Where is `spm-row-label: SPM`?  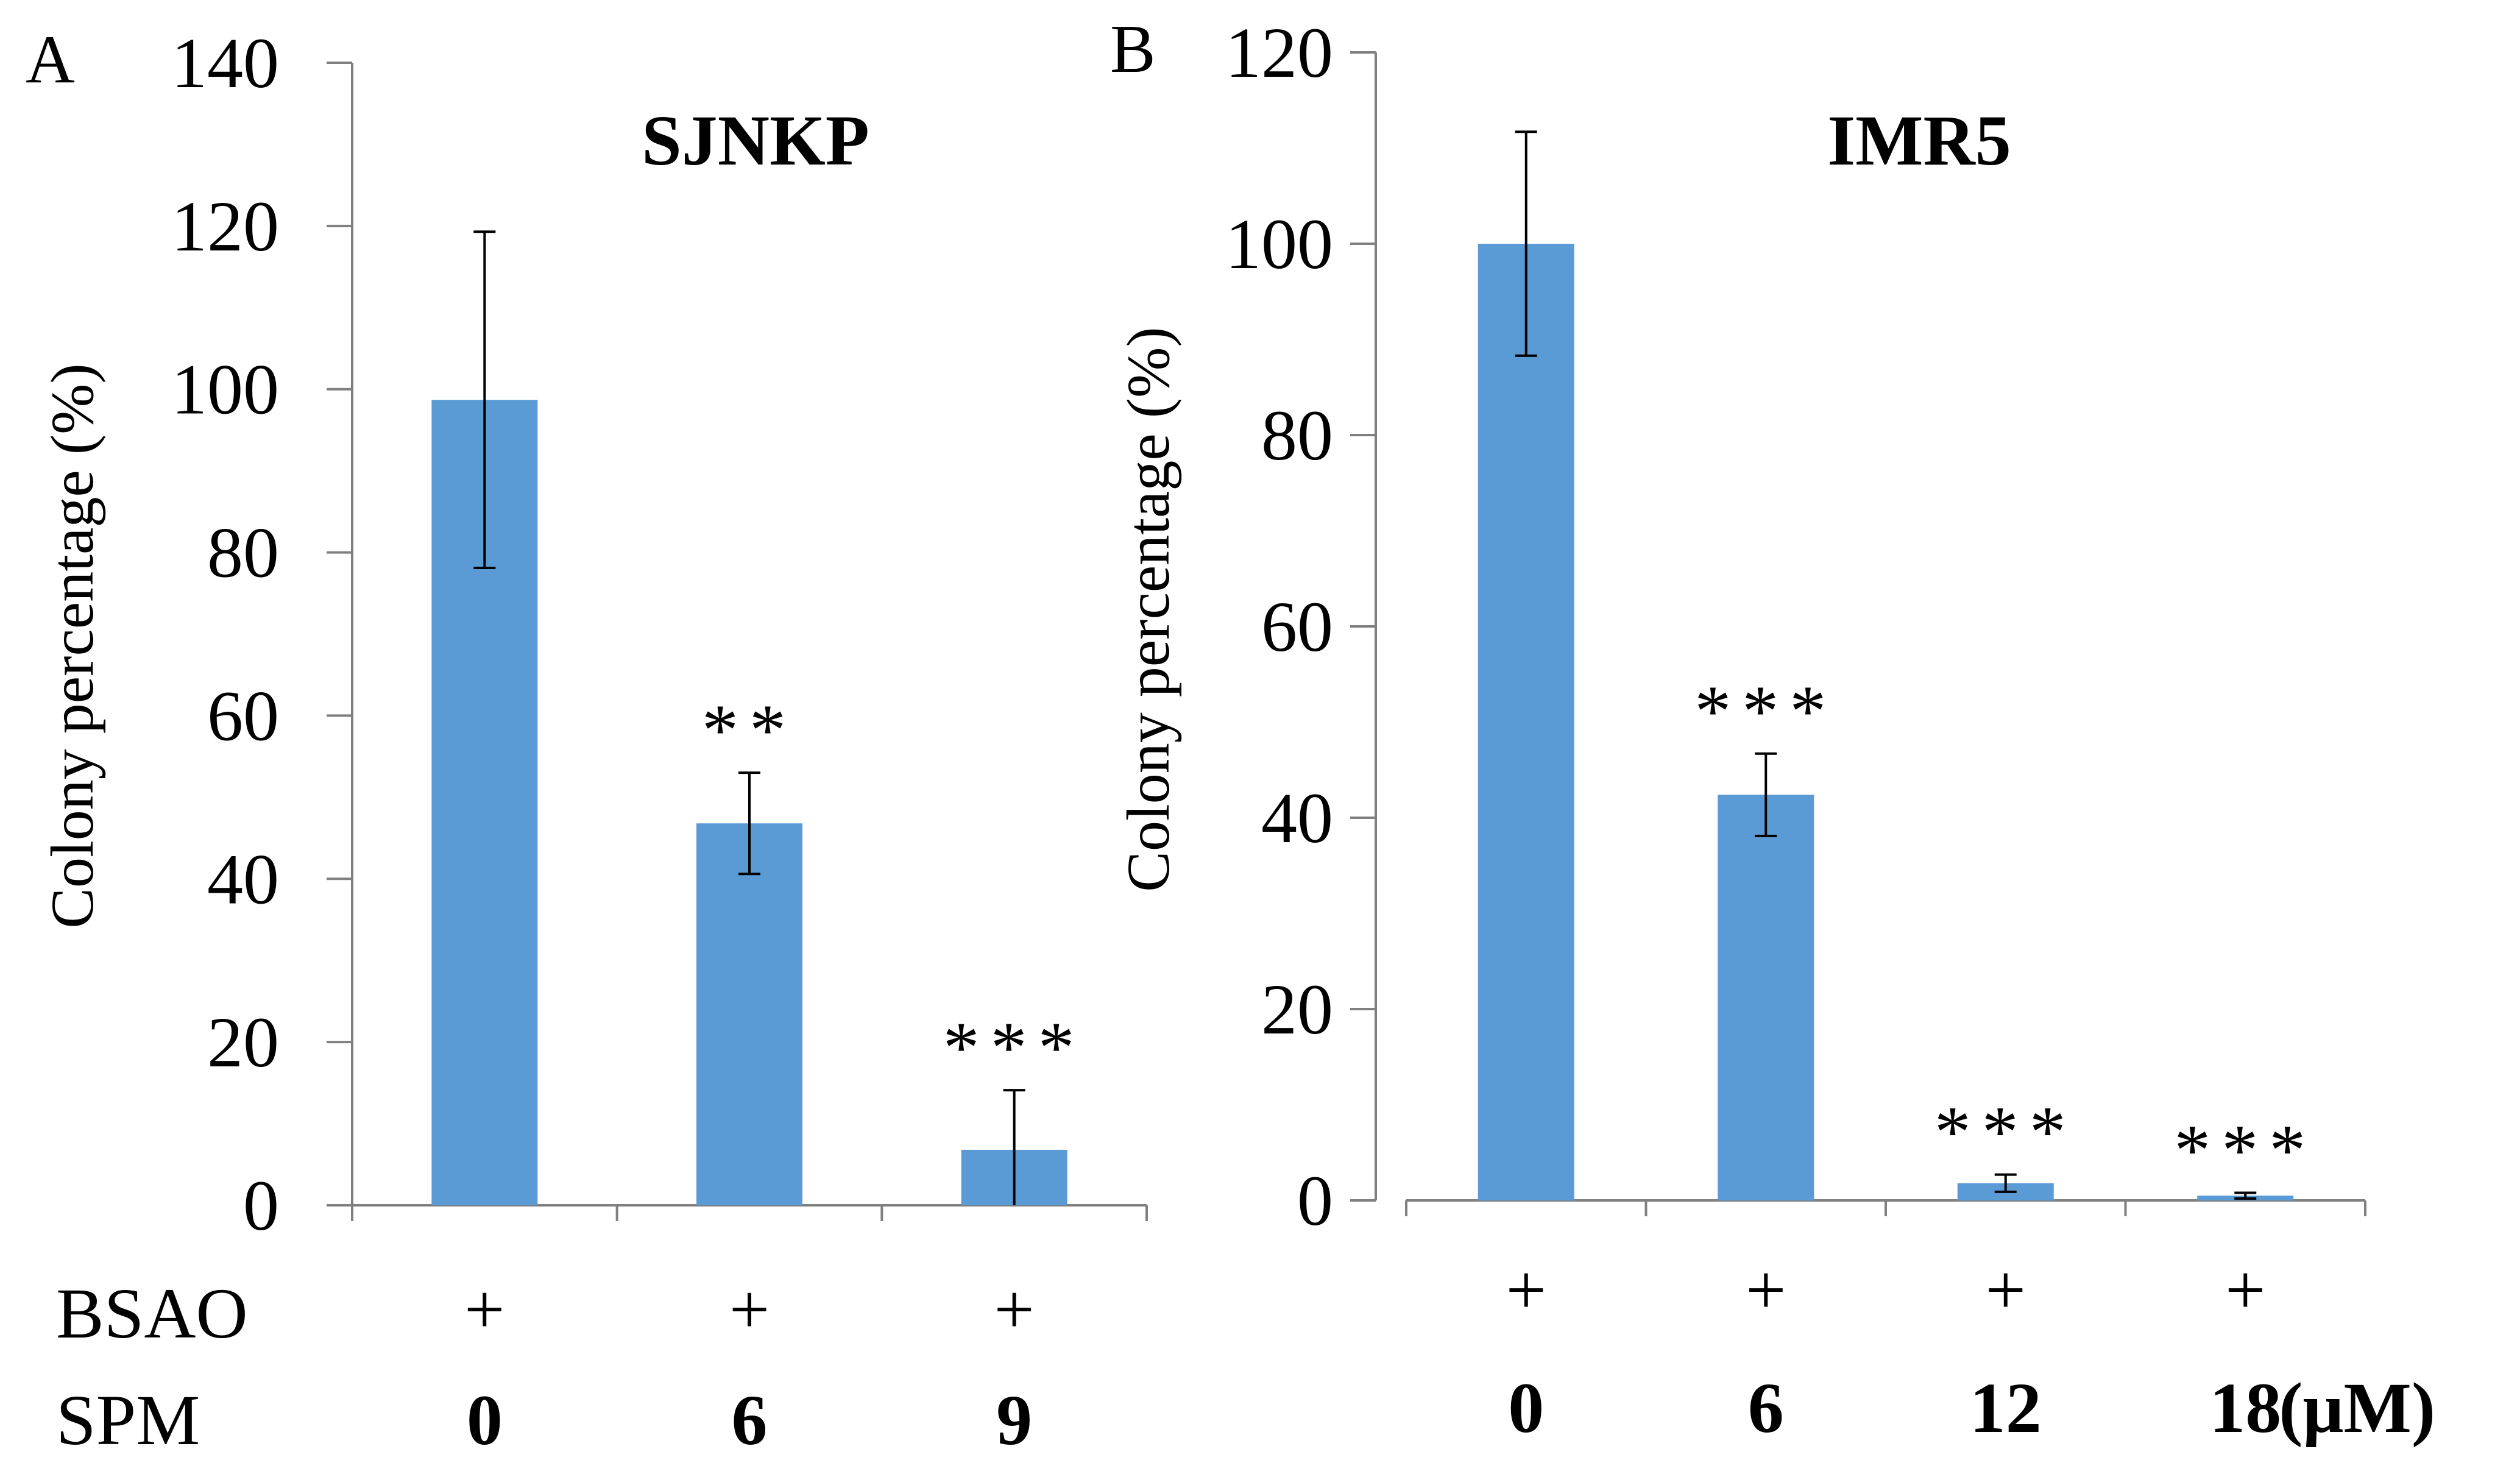
spm-row-label: SPM is located at coordinates (128, 1420).